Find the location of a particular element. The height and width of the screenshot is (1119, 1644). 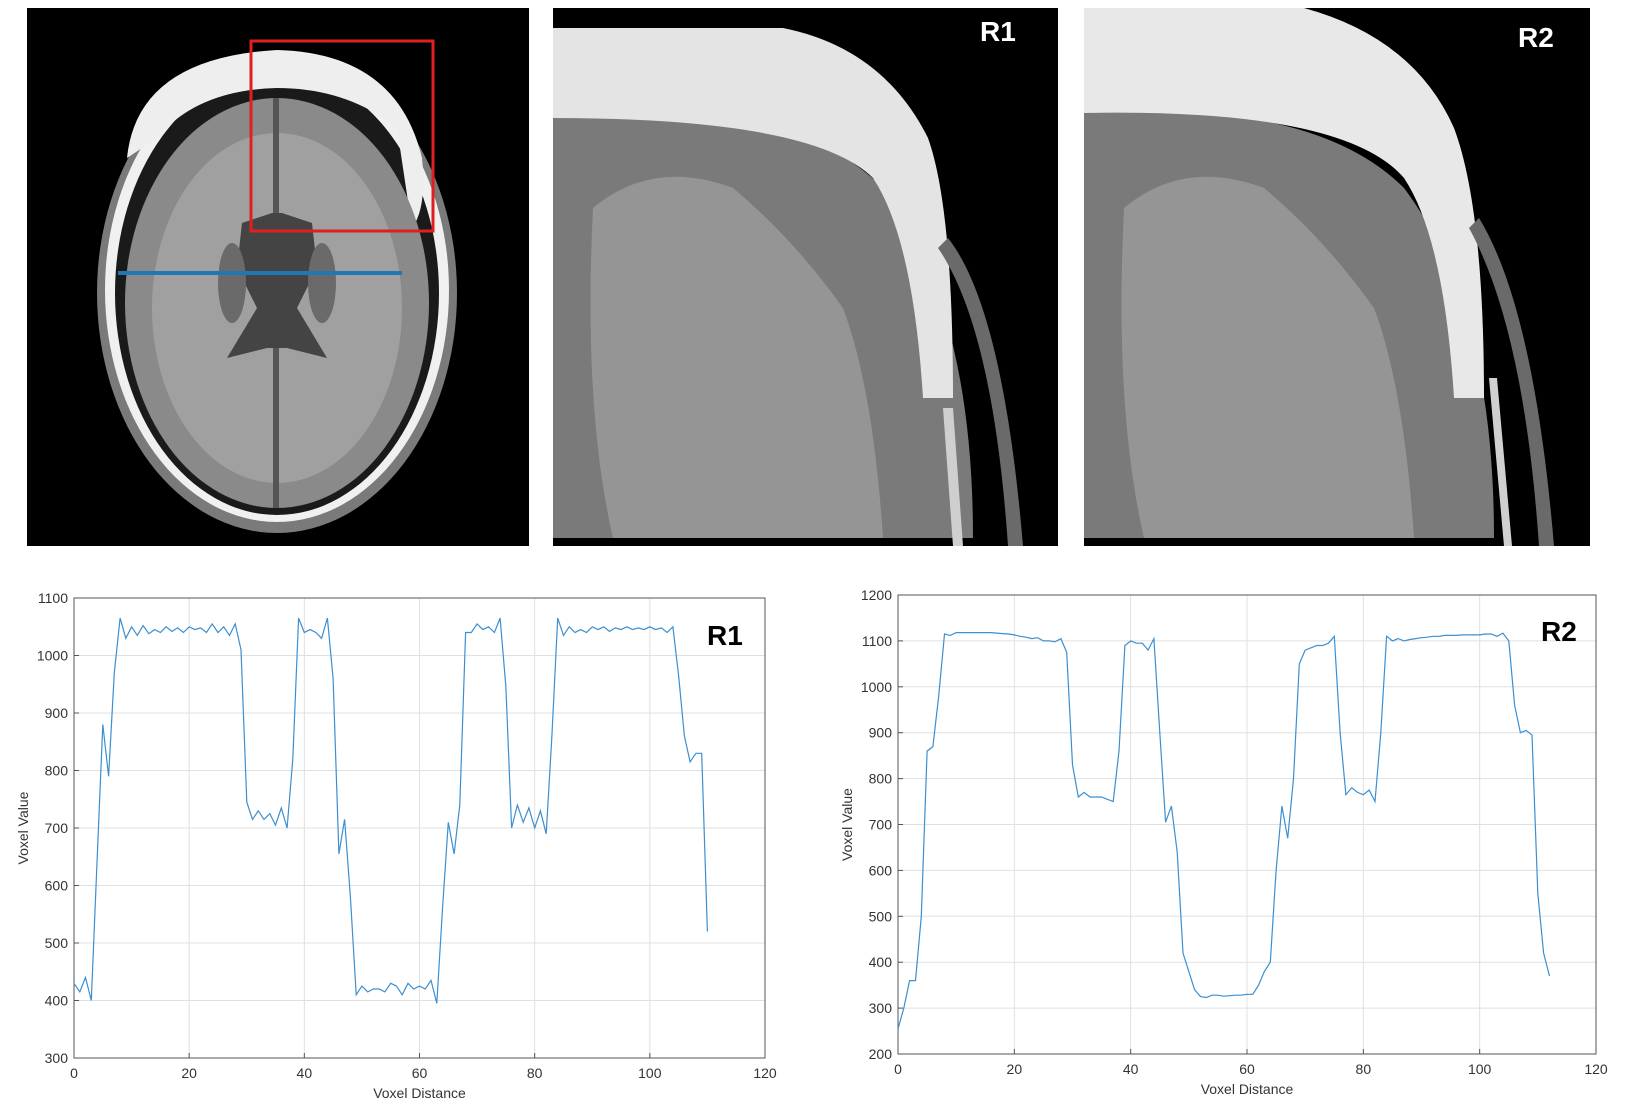

basal-ganglia-right is located at coordinates (322, 283).